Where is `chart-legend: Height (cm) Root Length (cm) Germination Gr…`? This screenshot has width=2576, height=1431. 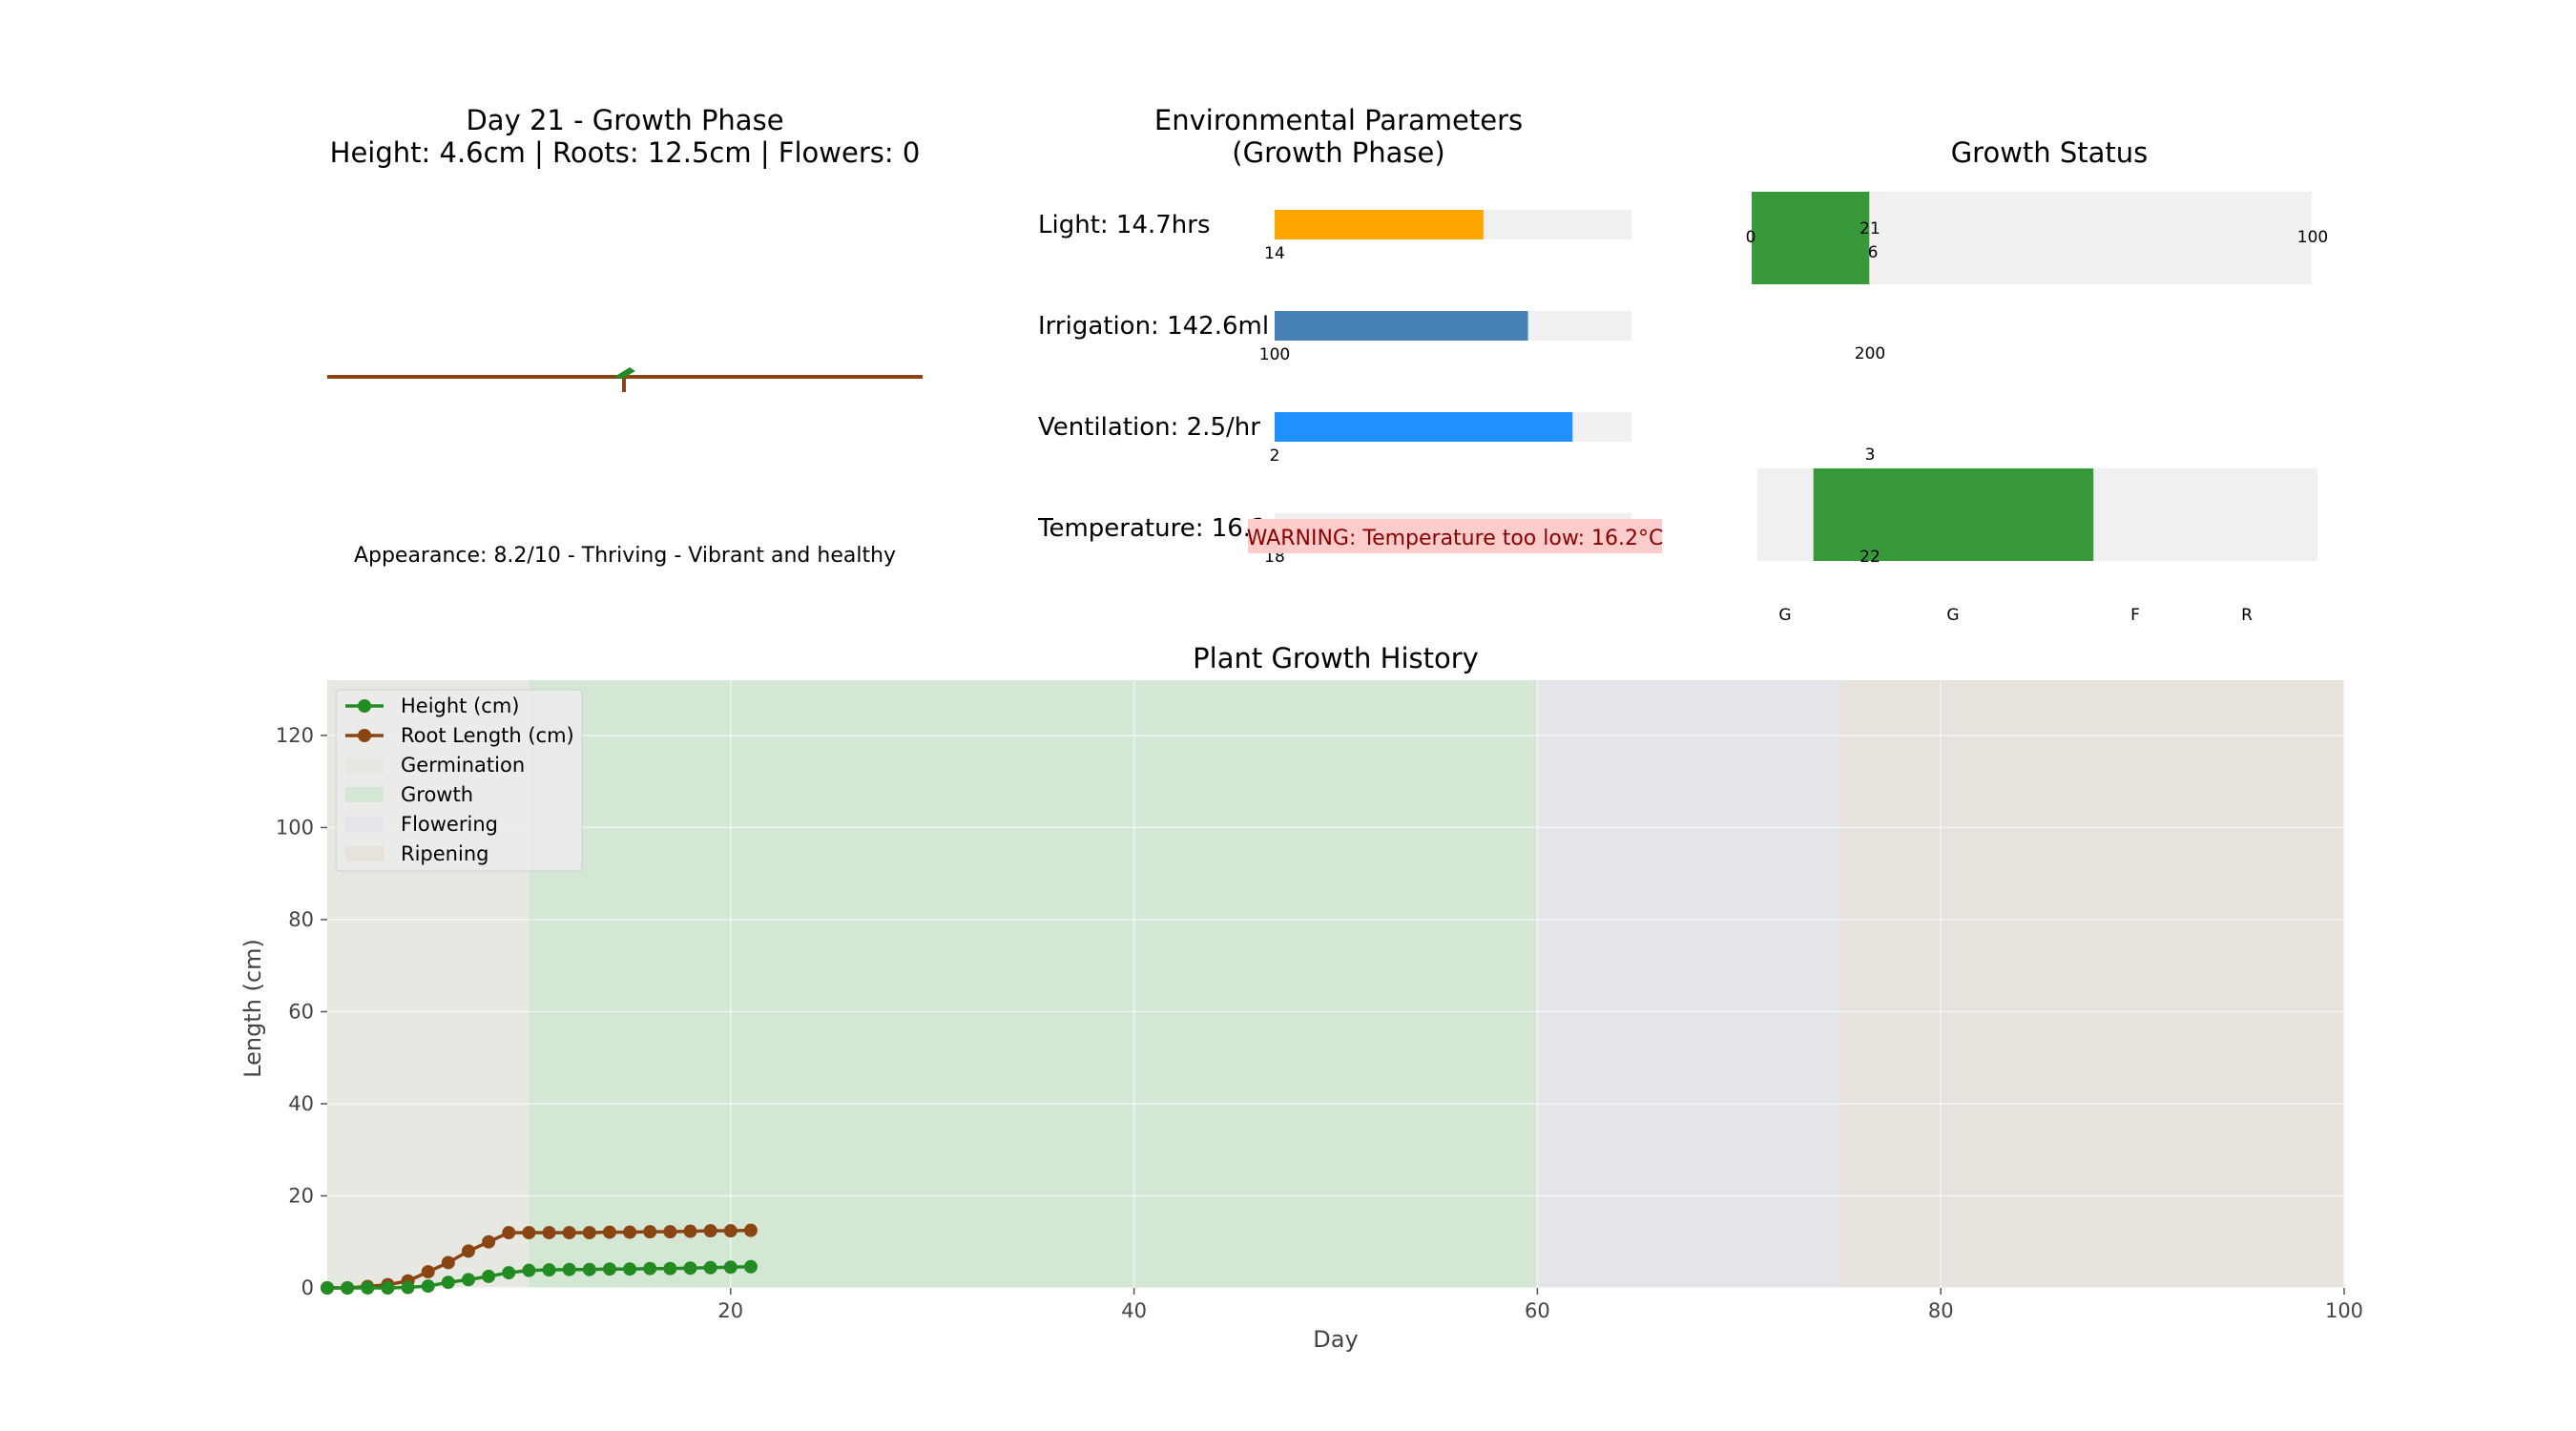 chart-legend: Height (cm) Root Length (cm) Germination Gr… is located at coordinates (459, 780).